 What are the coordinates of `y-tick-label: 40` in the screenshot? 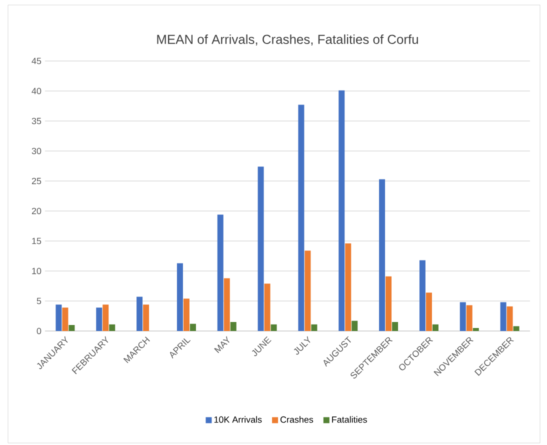 It's located at (37, 91).